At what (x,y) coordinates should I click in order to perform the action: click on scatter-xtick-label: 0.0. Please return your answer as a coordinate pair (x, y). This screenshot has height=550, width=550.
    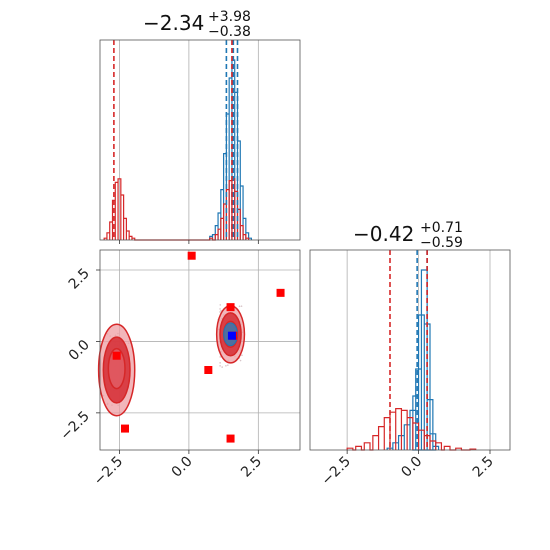
    Looking at the image, I should click on (182, 467).